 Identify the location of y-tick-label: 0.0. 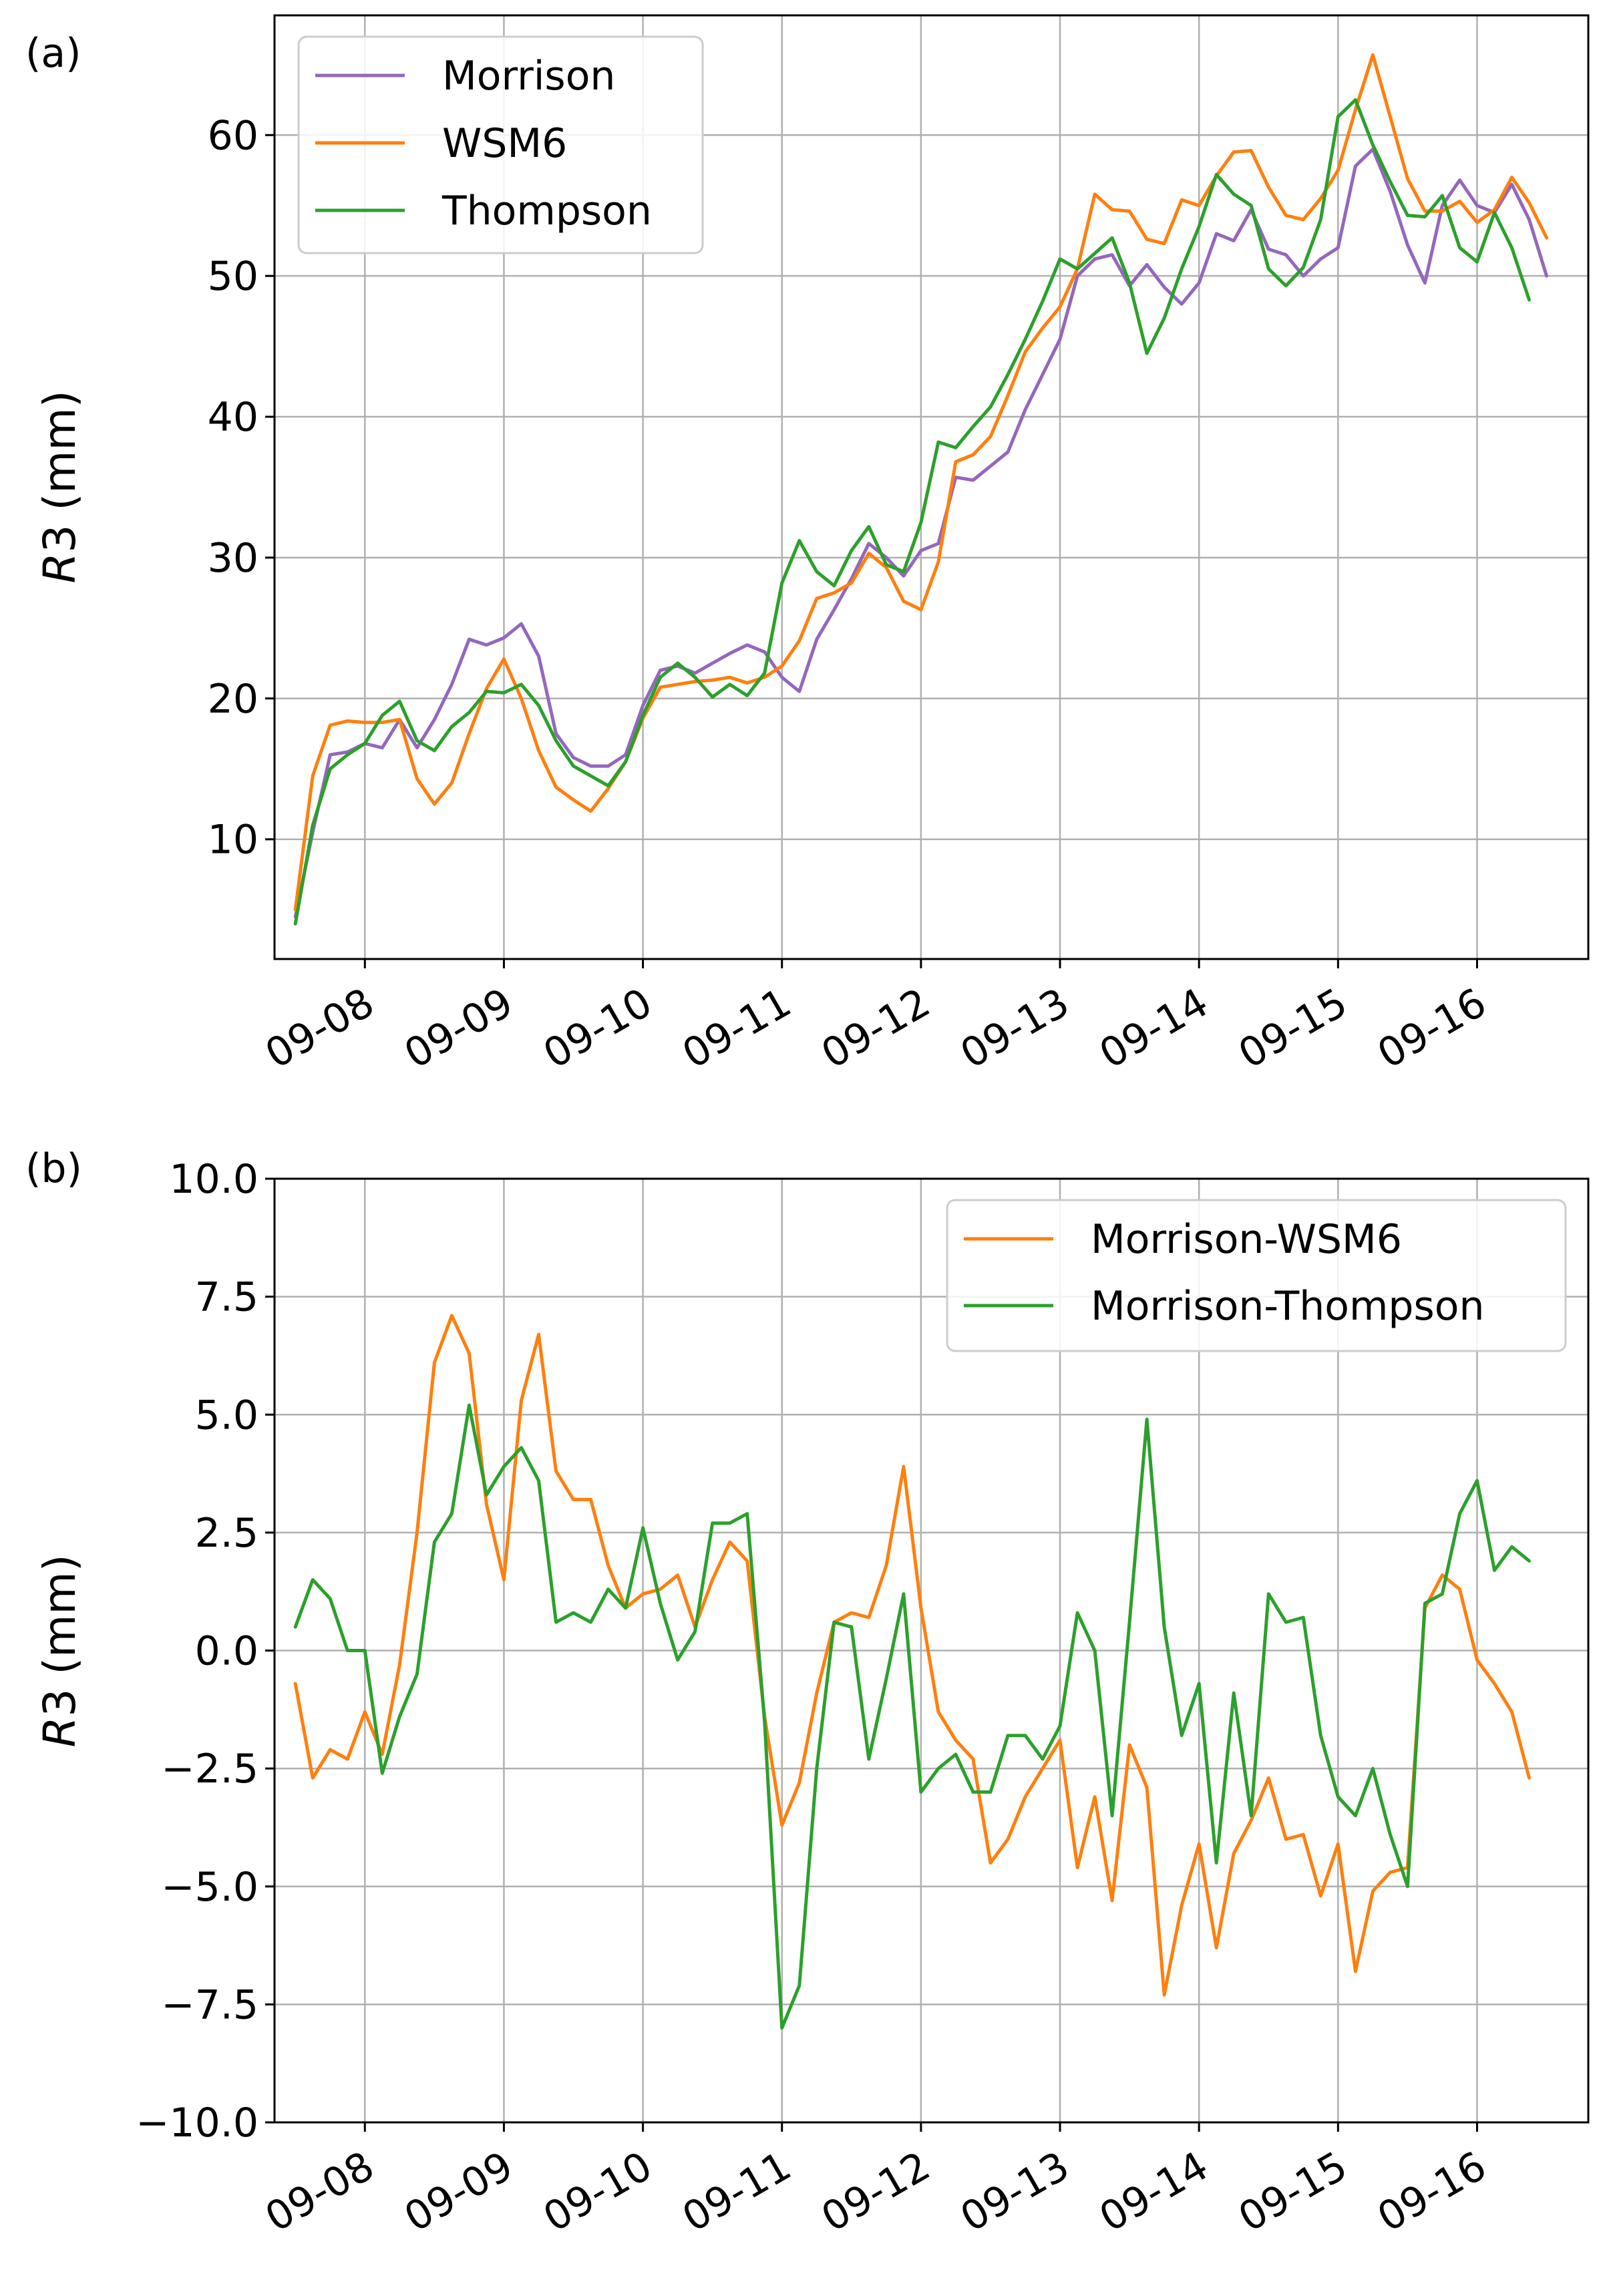
(227, 1651).